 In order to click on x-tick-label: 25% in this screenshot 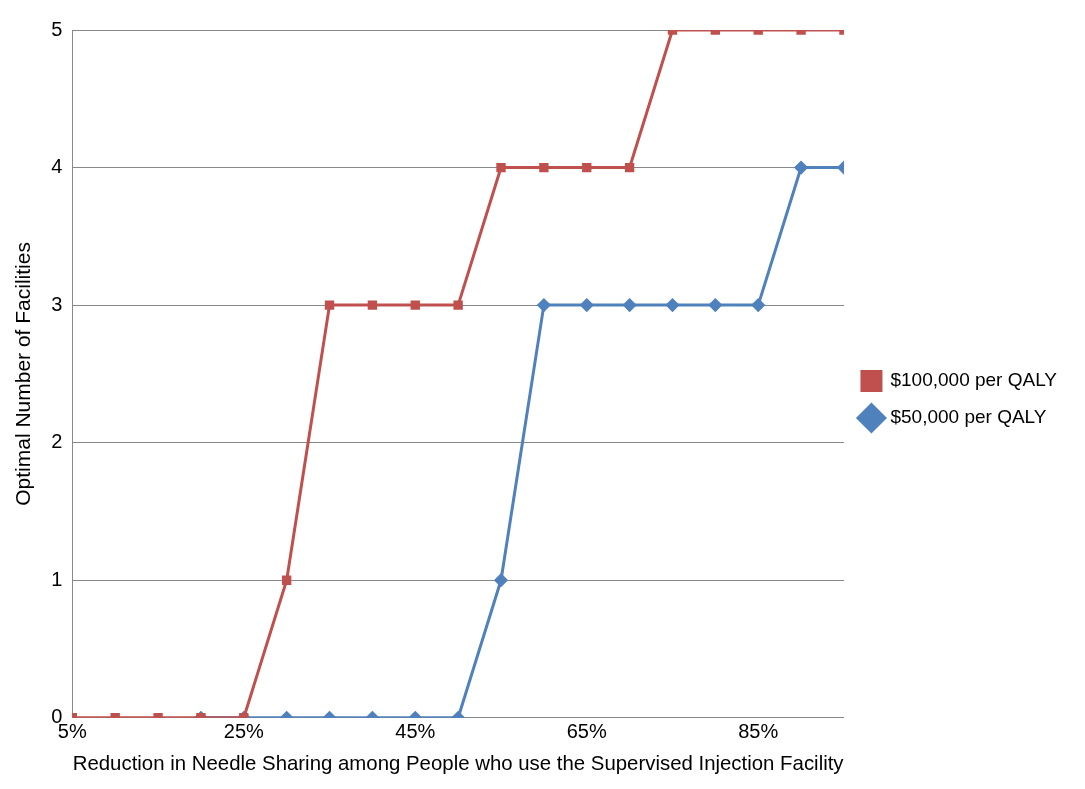, I will do `click(244, 731)`.